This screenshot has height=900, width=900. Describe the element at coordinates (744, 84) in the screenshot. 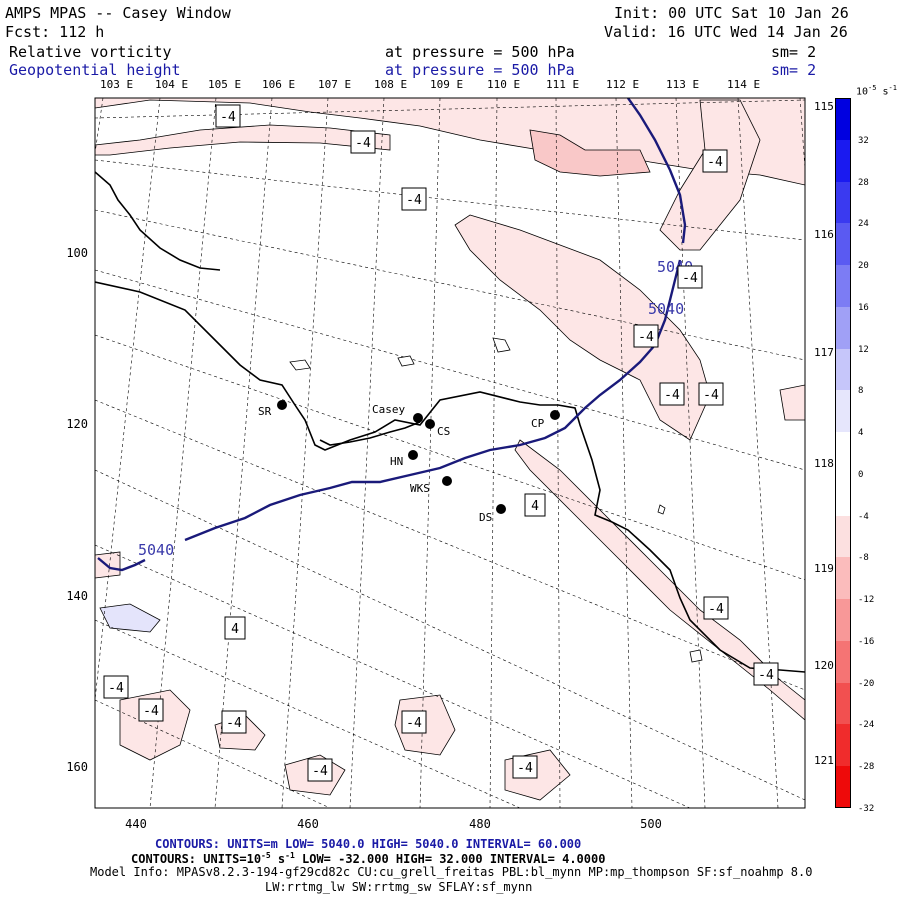

I see `lon-label: 114 E` at that location.